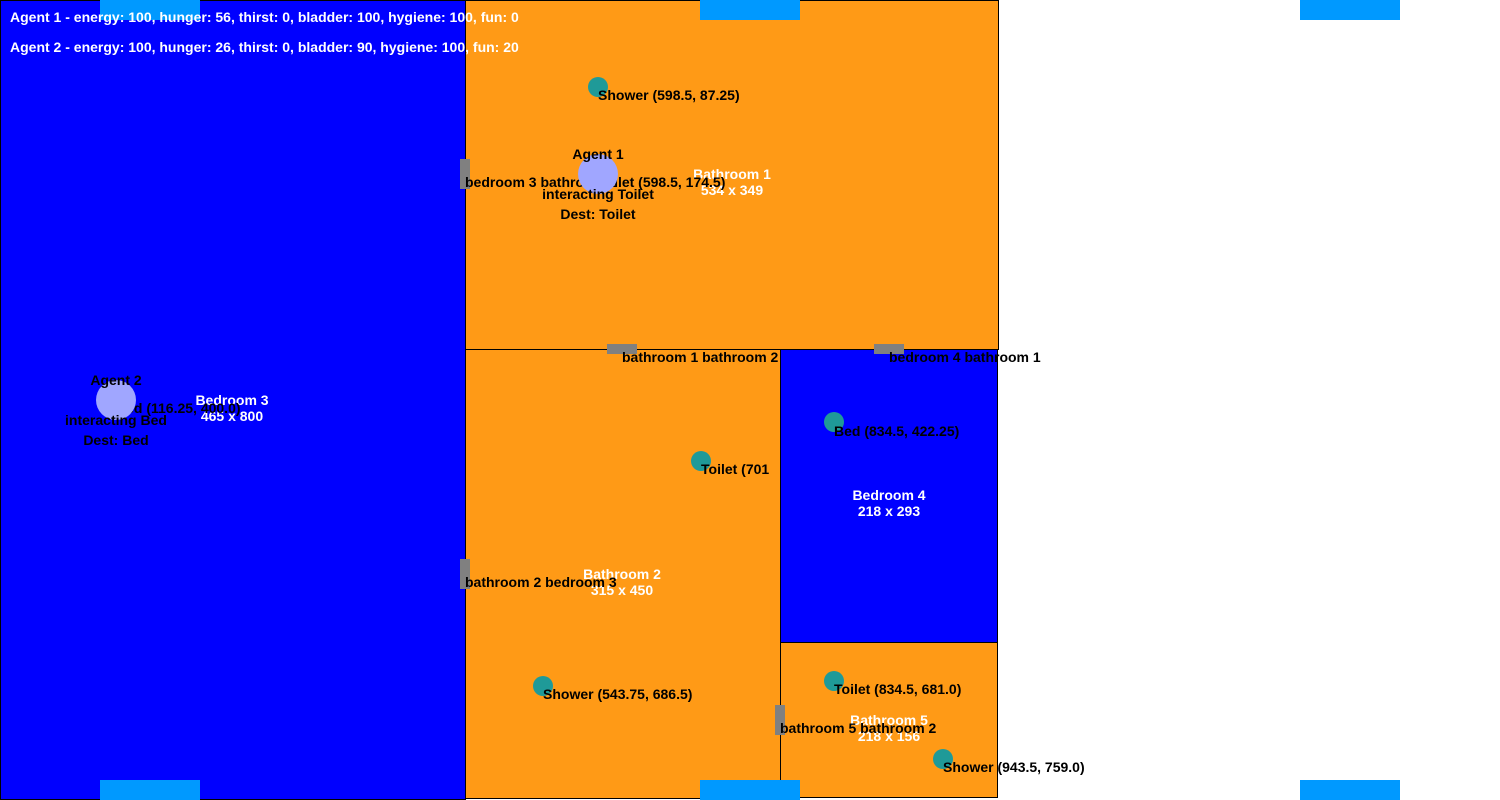 Image resolution: width=1500 pixels, height=800 pixels. I want to click on agent-dest: Dest: Bed, so click(116, 440).